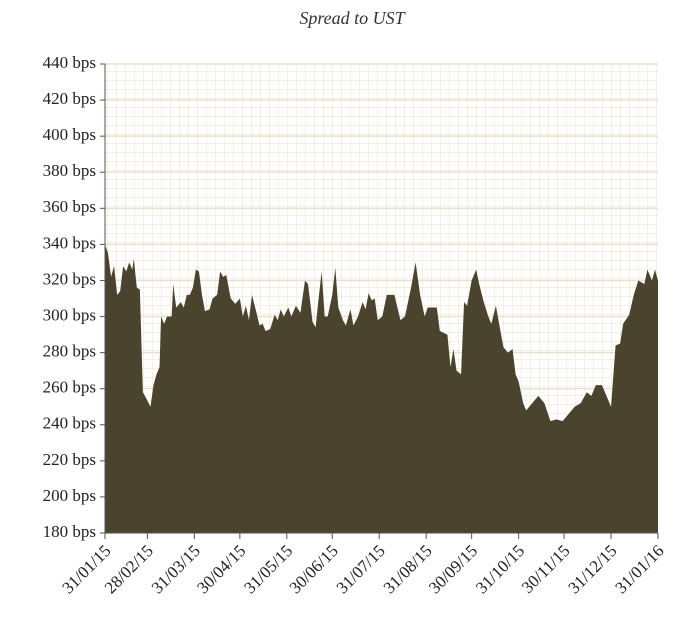 The width and height of the screenshot is (675, 619). What do you see at coordinates (69, 134) in the screenshot?
I see `y-tick-label: 400 bps` at bounding box center [69, 134].